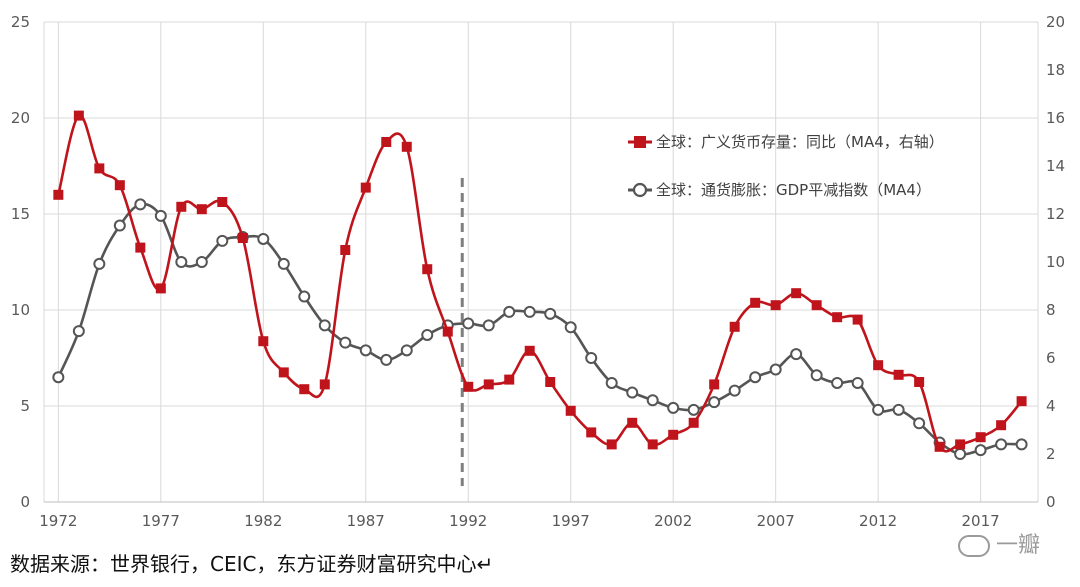 The width and height of the screenshot is (1080, 587). What do you see at coordinates (366, 521) in the screenshot?
I see `x-tick-label: 1987` at bounding box center [366, 521].